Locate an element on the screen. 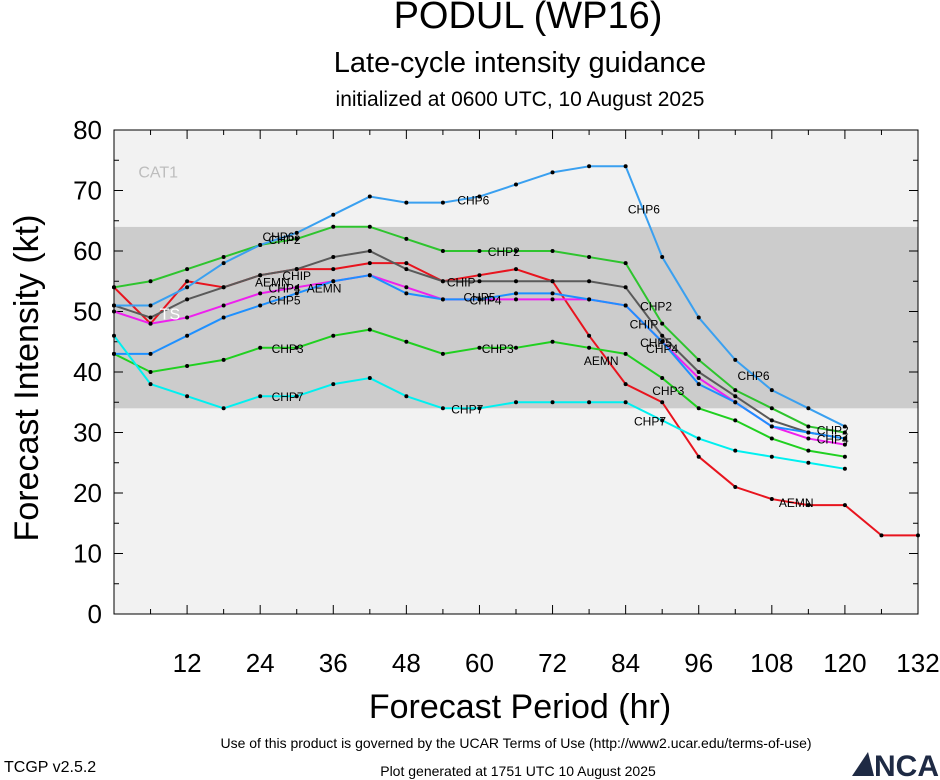 Image resolution: width=940 pixels, height=780 pixels. x-axis-label: Forecast Period (hr) is located at coordinates (520, 707).